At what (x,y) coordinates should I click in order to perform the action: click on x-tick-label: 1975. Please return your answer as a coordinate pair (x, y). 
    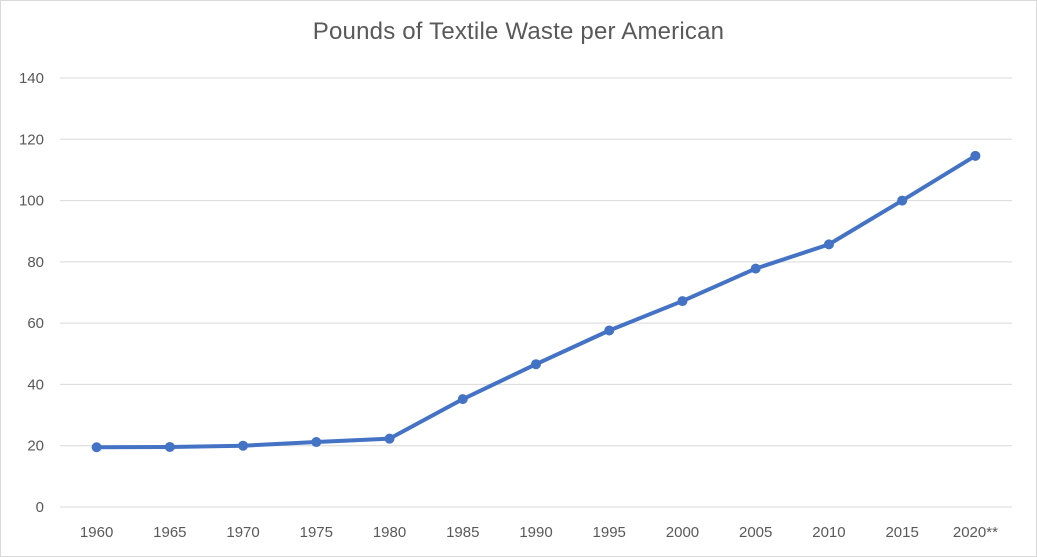
    Looking at the image, I should click on (316, 532).